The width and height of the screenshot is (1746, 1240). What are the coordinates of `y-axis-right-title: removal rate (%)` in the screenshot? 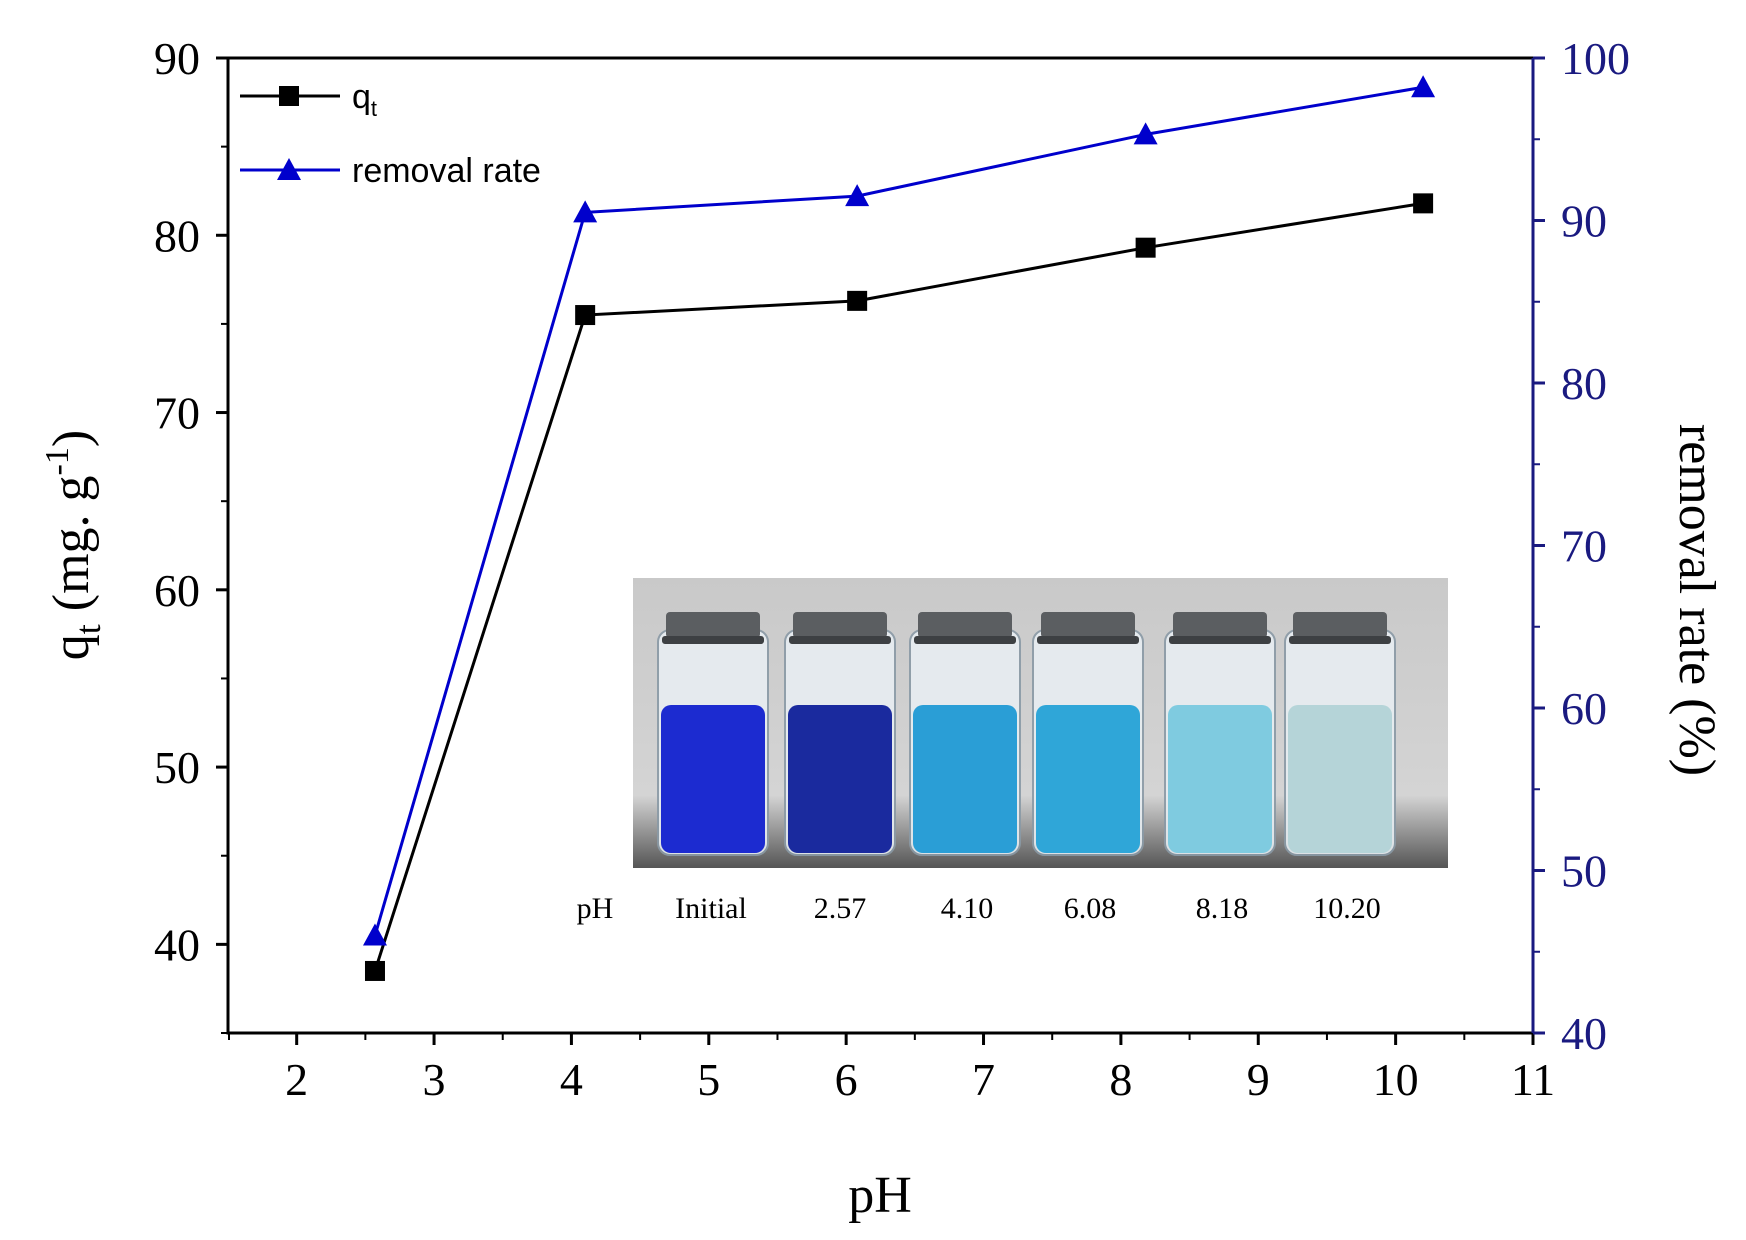 It's located at (1696, 600).